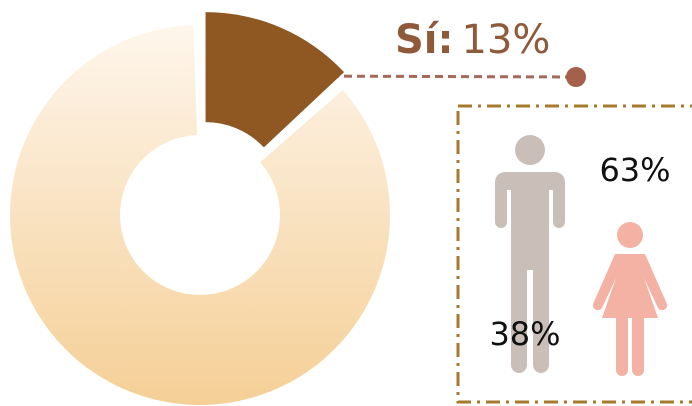 Image resolution: width=692 pixels, height=406 pixels. Describe the element at coordinates (576, 77) in the screenshot. I see `leader-dot` at that location.